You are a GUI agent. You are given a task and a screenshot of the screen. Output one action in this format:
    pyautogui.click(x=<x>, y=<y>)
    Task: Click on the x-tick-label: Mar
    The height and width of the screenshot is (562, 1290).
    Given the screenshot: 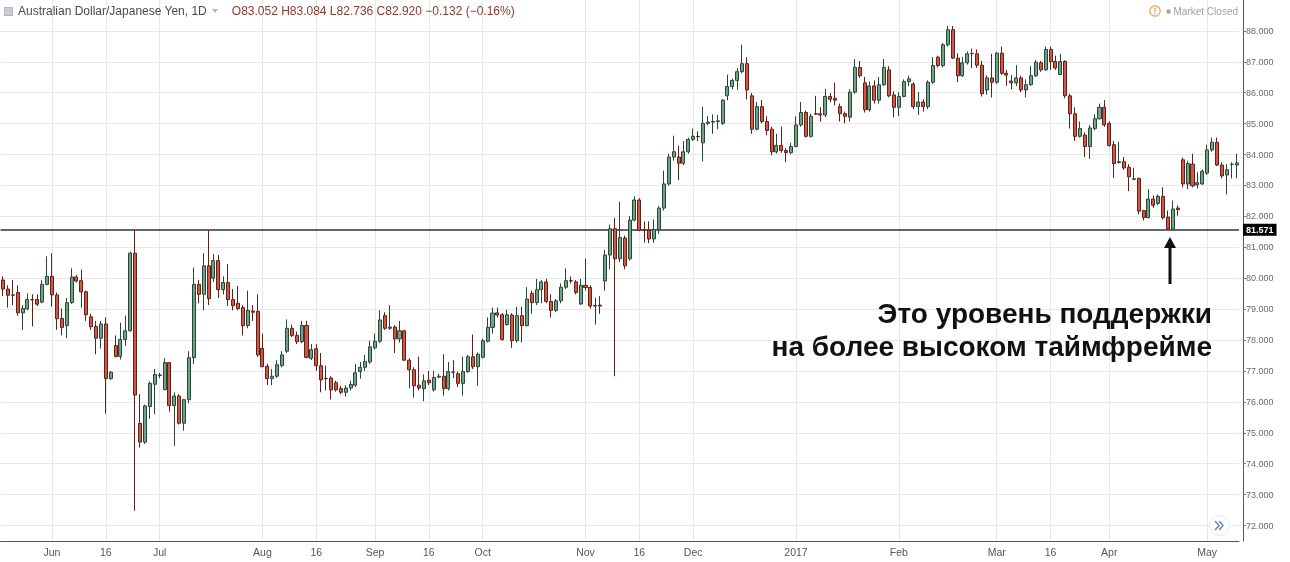 What is the action you would take?
    pyautogui.click(x=997, y=551)
    